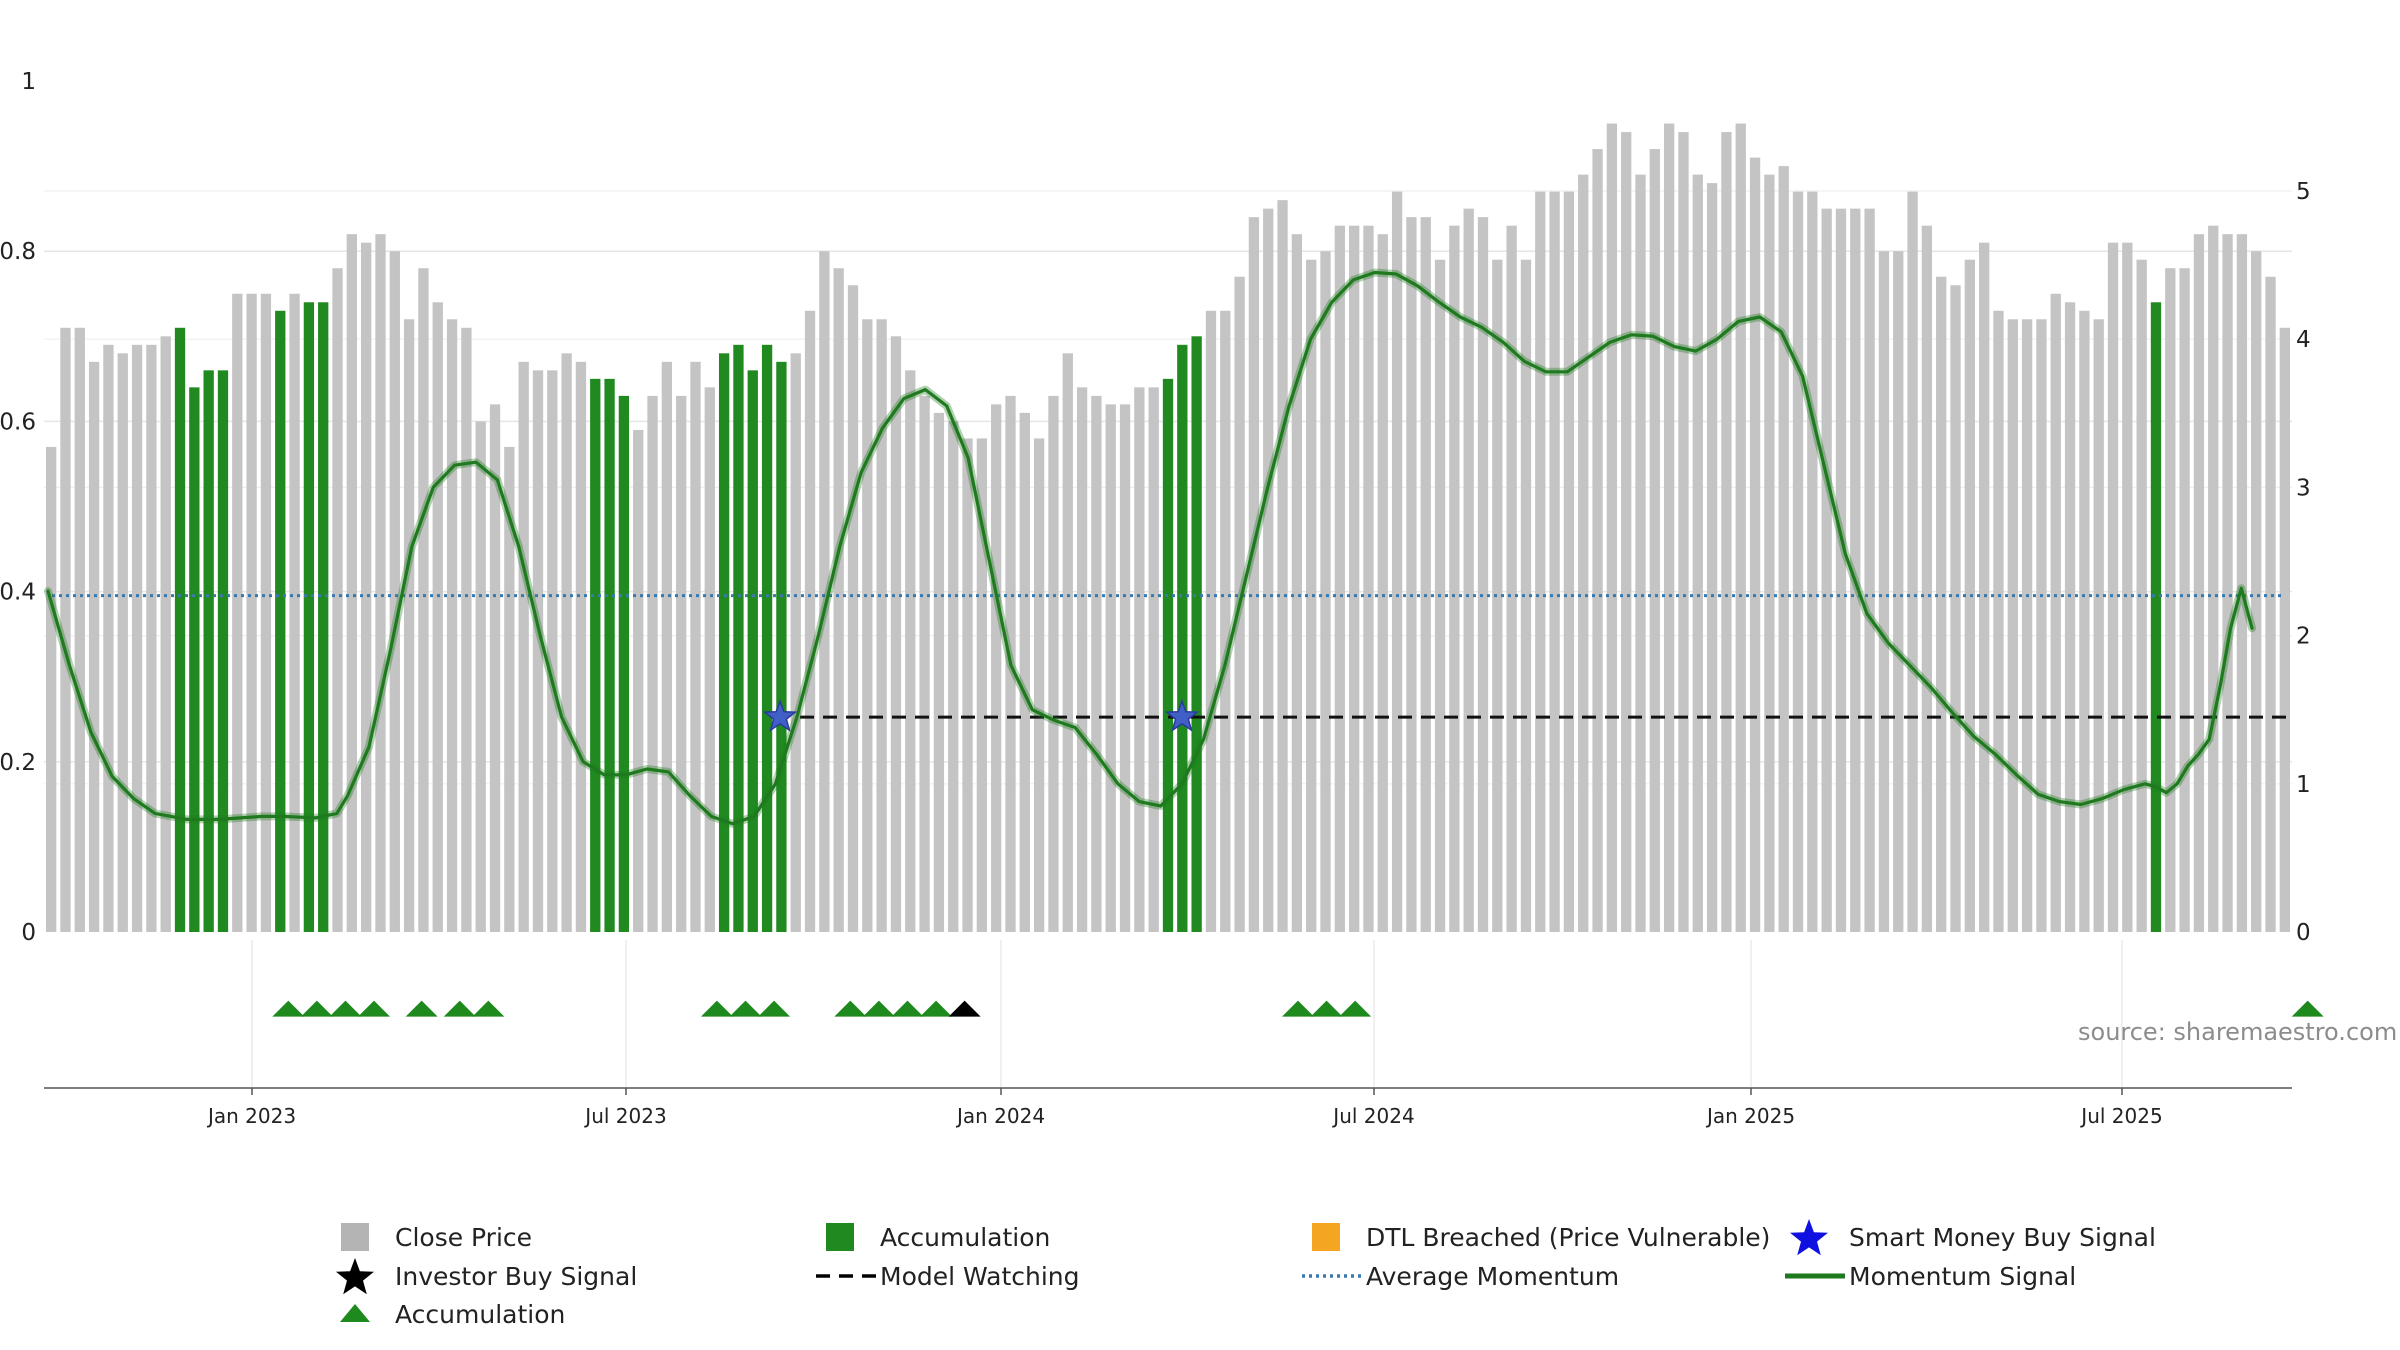 This screenshot has height=1350, width=2400. What do you see at coordinates (1809, 1237) in the screenshot?
I see `legend-swatch-blue-star` at bounding box center [1809, 1237].